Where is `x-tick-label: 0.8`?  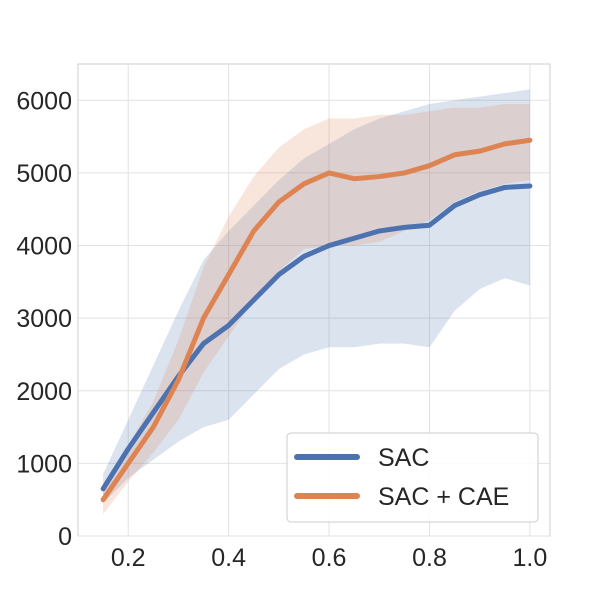 x-tick-label: 0.8 is located at coordinates (429, 558).